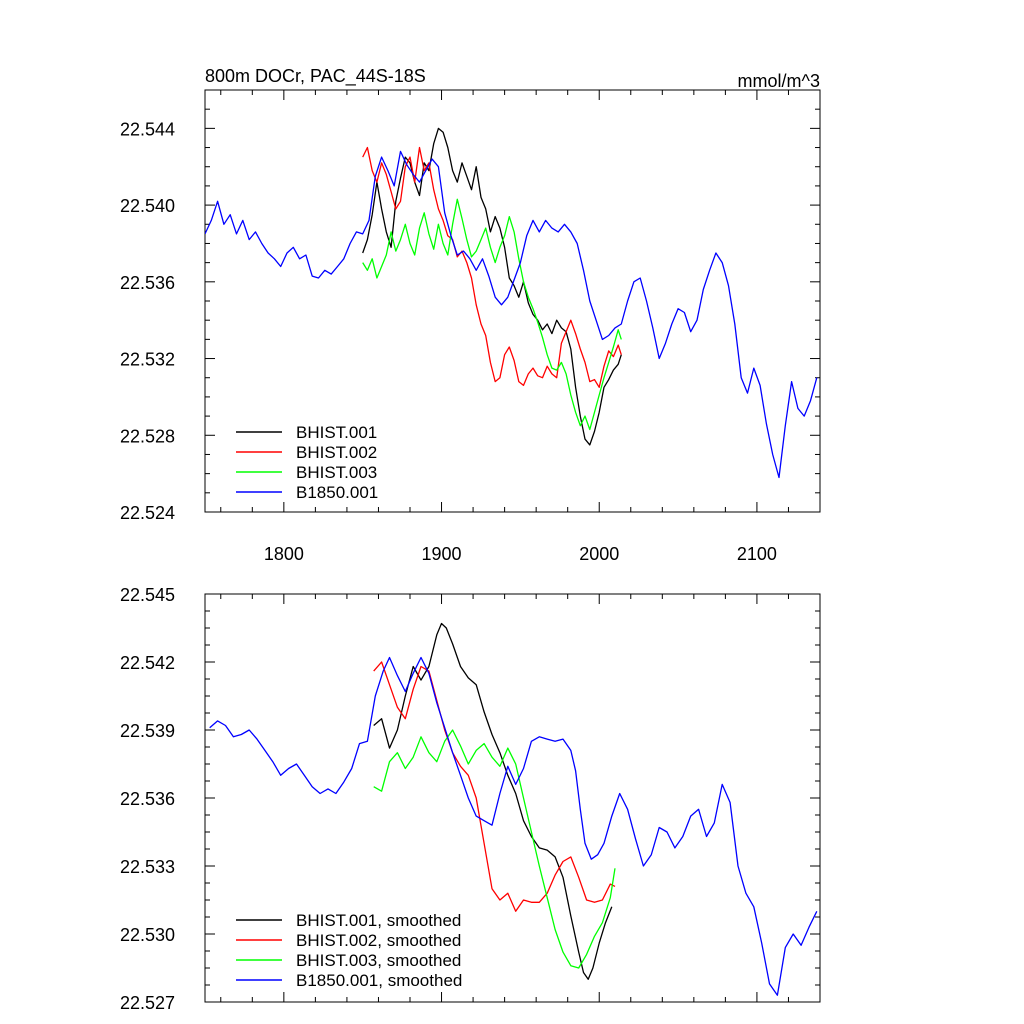  What do you see at coordinates (379, 980) in the screenshot?
I see `legend-label: B1850.001, smoothed` at bounding box center [379, 980].